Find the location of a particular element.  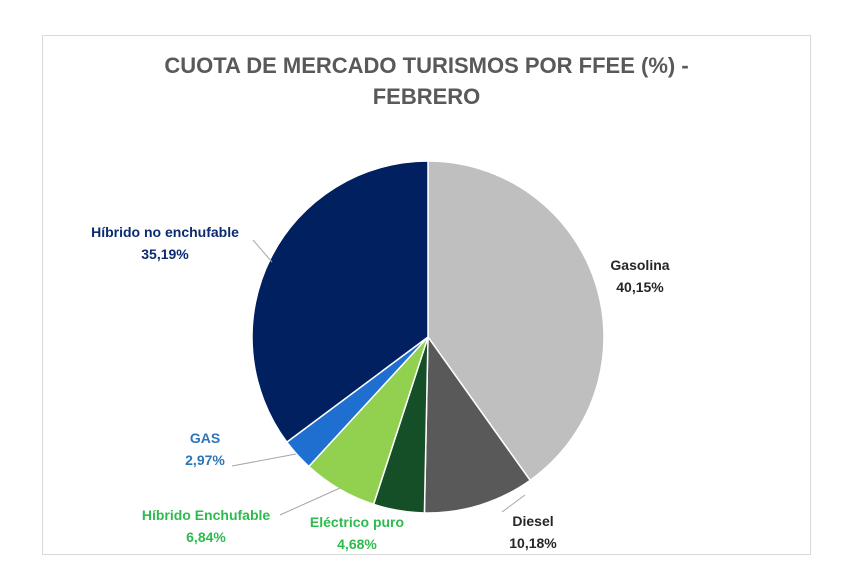

data-label-value-gas: 2,97% is located at coordinates (205, 460).